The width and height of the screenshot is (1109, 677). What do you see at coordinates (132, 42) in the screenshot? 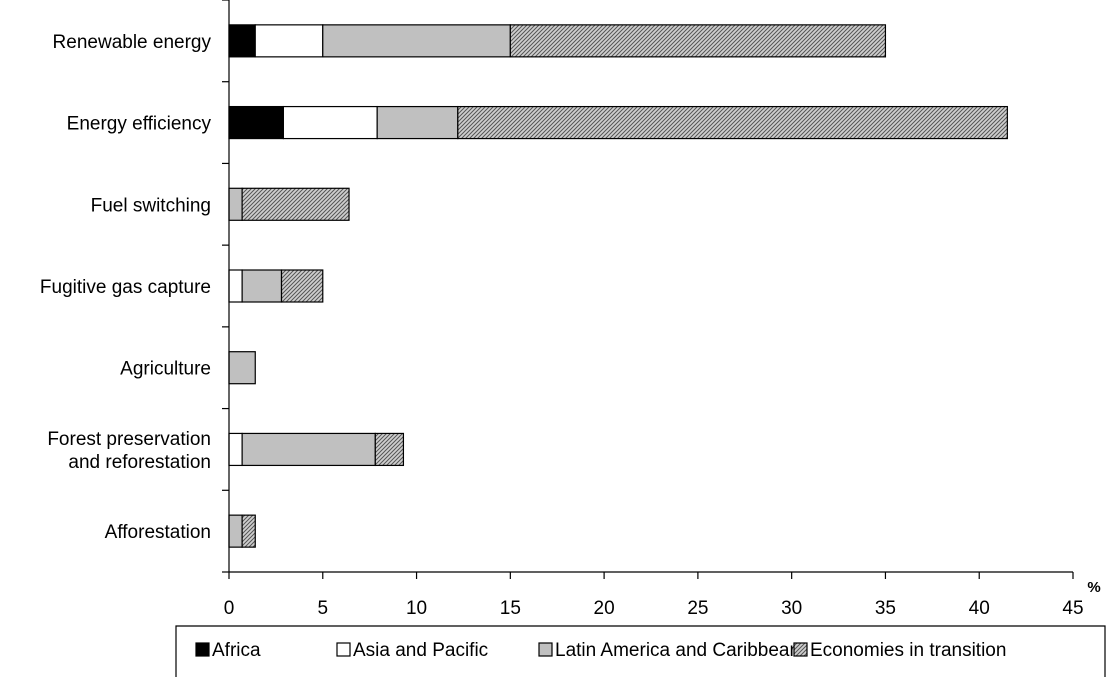
I see `category-label: Renewable energy` at bounding box center [132, 42].